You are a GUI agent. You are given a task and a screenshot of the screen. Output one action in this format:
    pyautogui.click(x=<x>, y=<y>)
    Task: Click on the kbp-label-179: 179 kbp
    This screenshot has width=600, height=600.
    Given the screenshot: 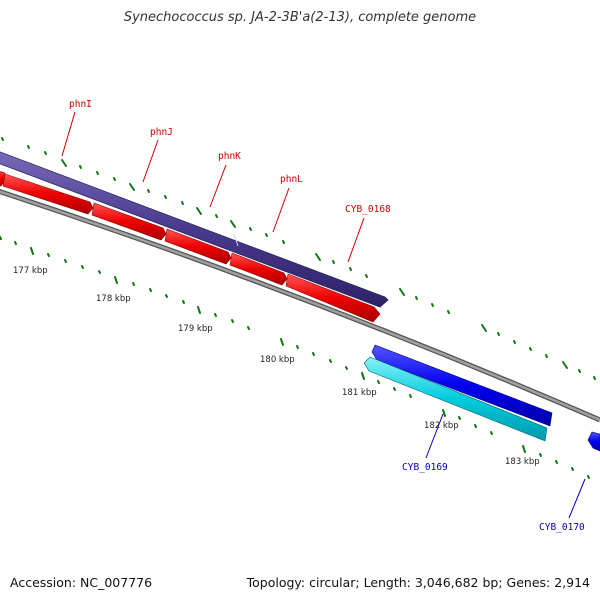 What is the action you would take?
    pyautogui.click(x=195, y=329)
    